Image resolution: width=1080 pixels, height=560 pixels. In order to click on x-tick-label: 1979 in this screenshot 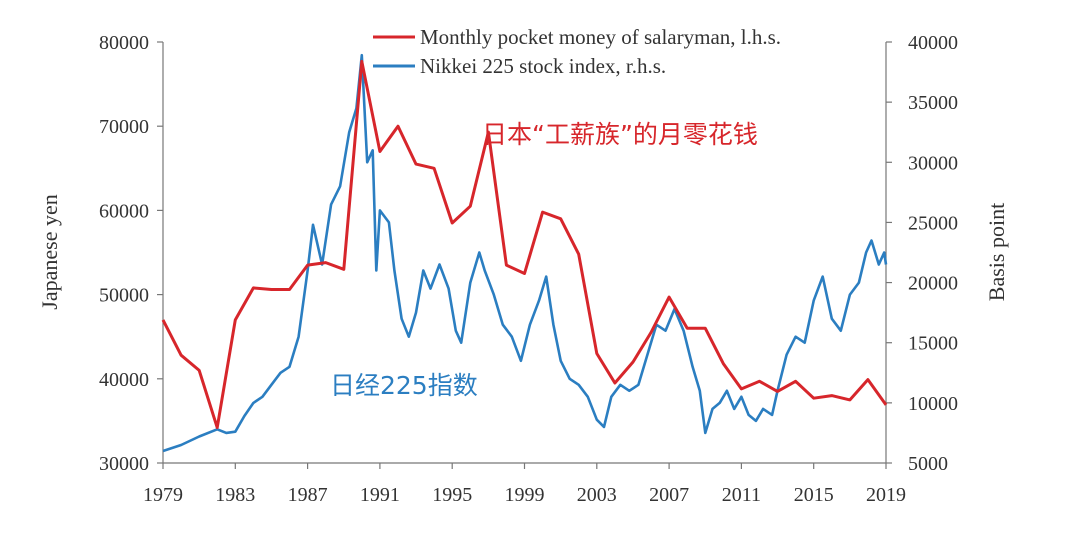, I will do `click(163, 495)`.